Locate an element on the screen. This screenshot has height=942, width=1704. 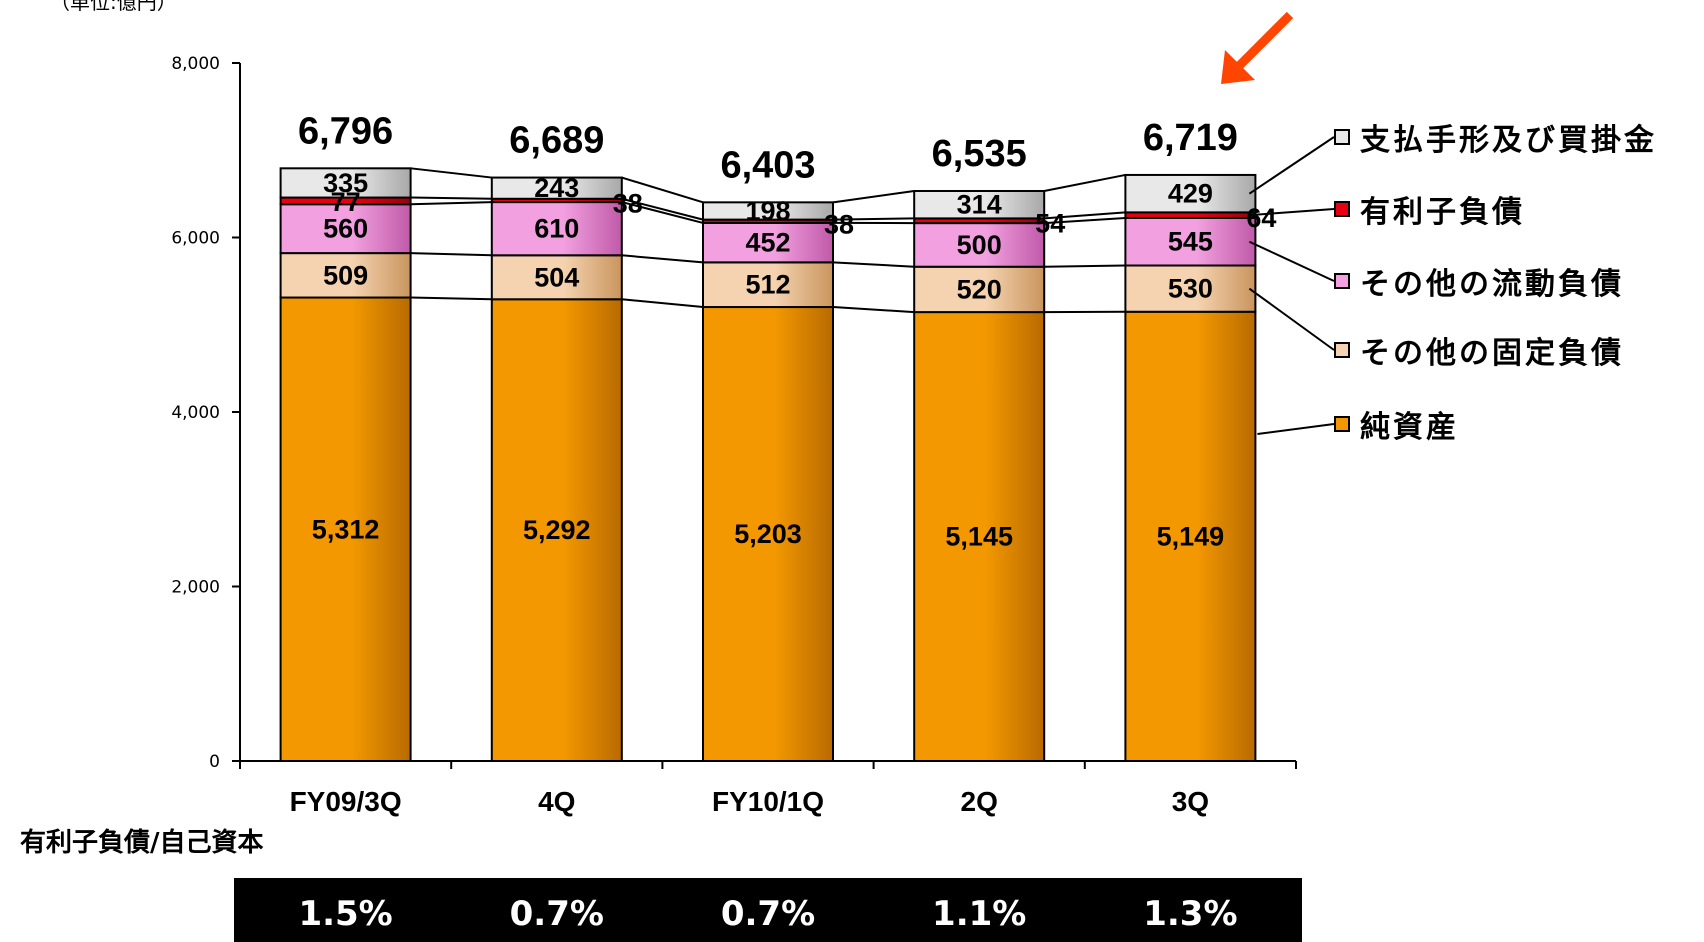
legend-label: その他の固定負債 is located at coordinates (1492, 353).